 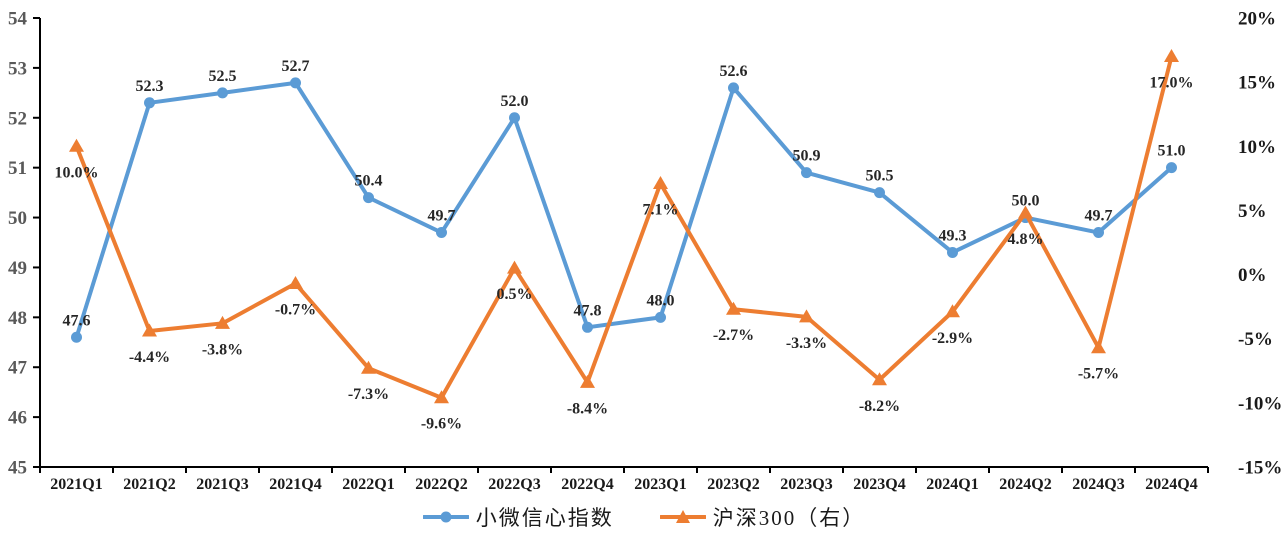 I want to click on data-label: 10.0%, so click(x=77, y=172).